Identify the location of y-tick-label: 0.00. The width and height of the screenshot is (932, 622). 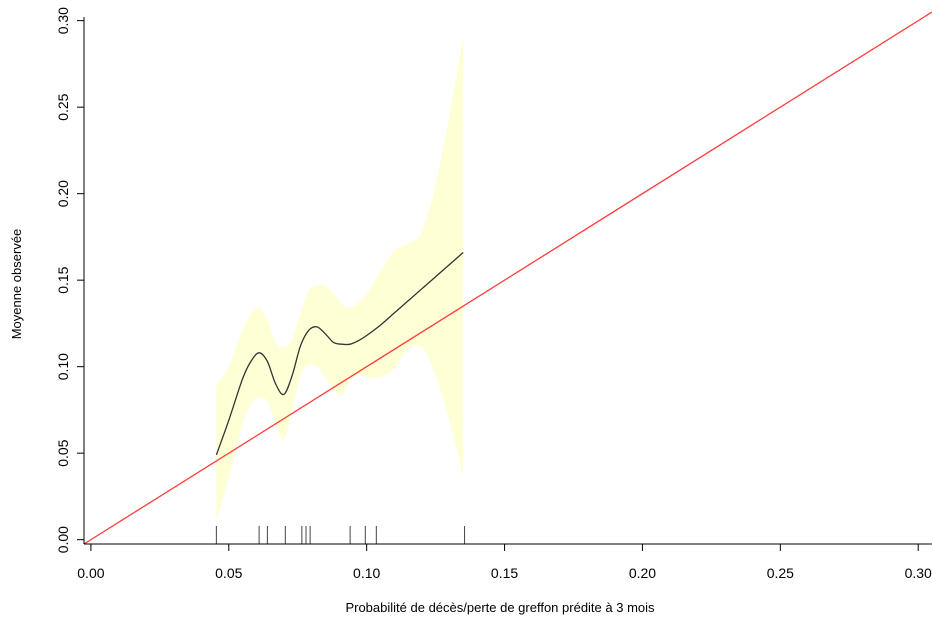
(63, 539).